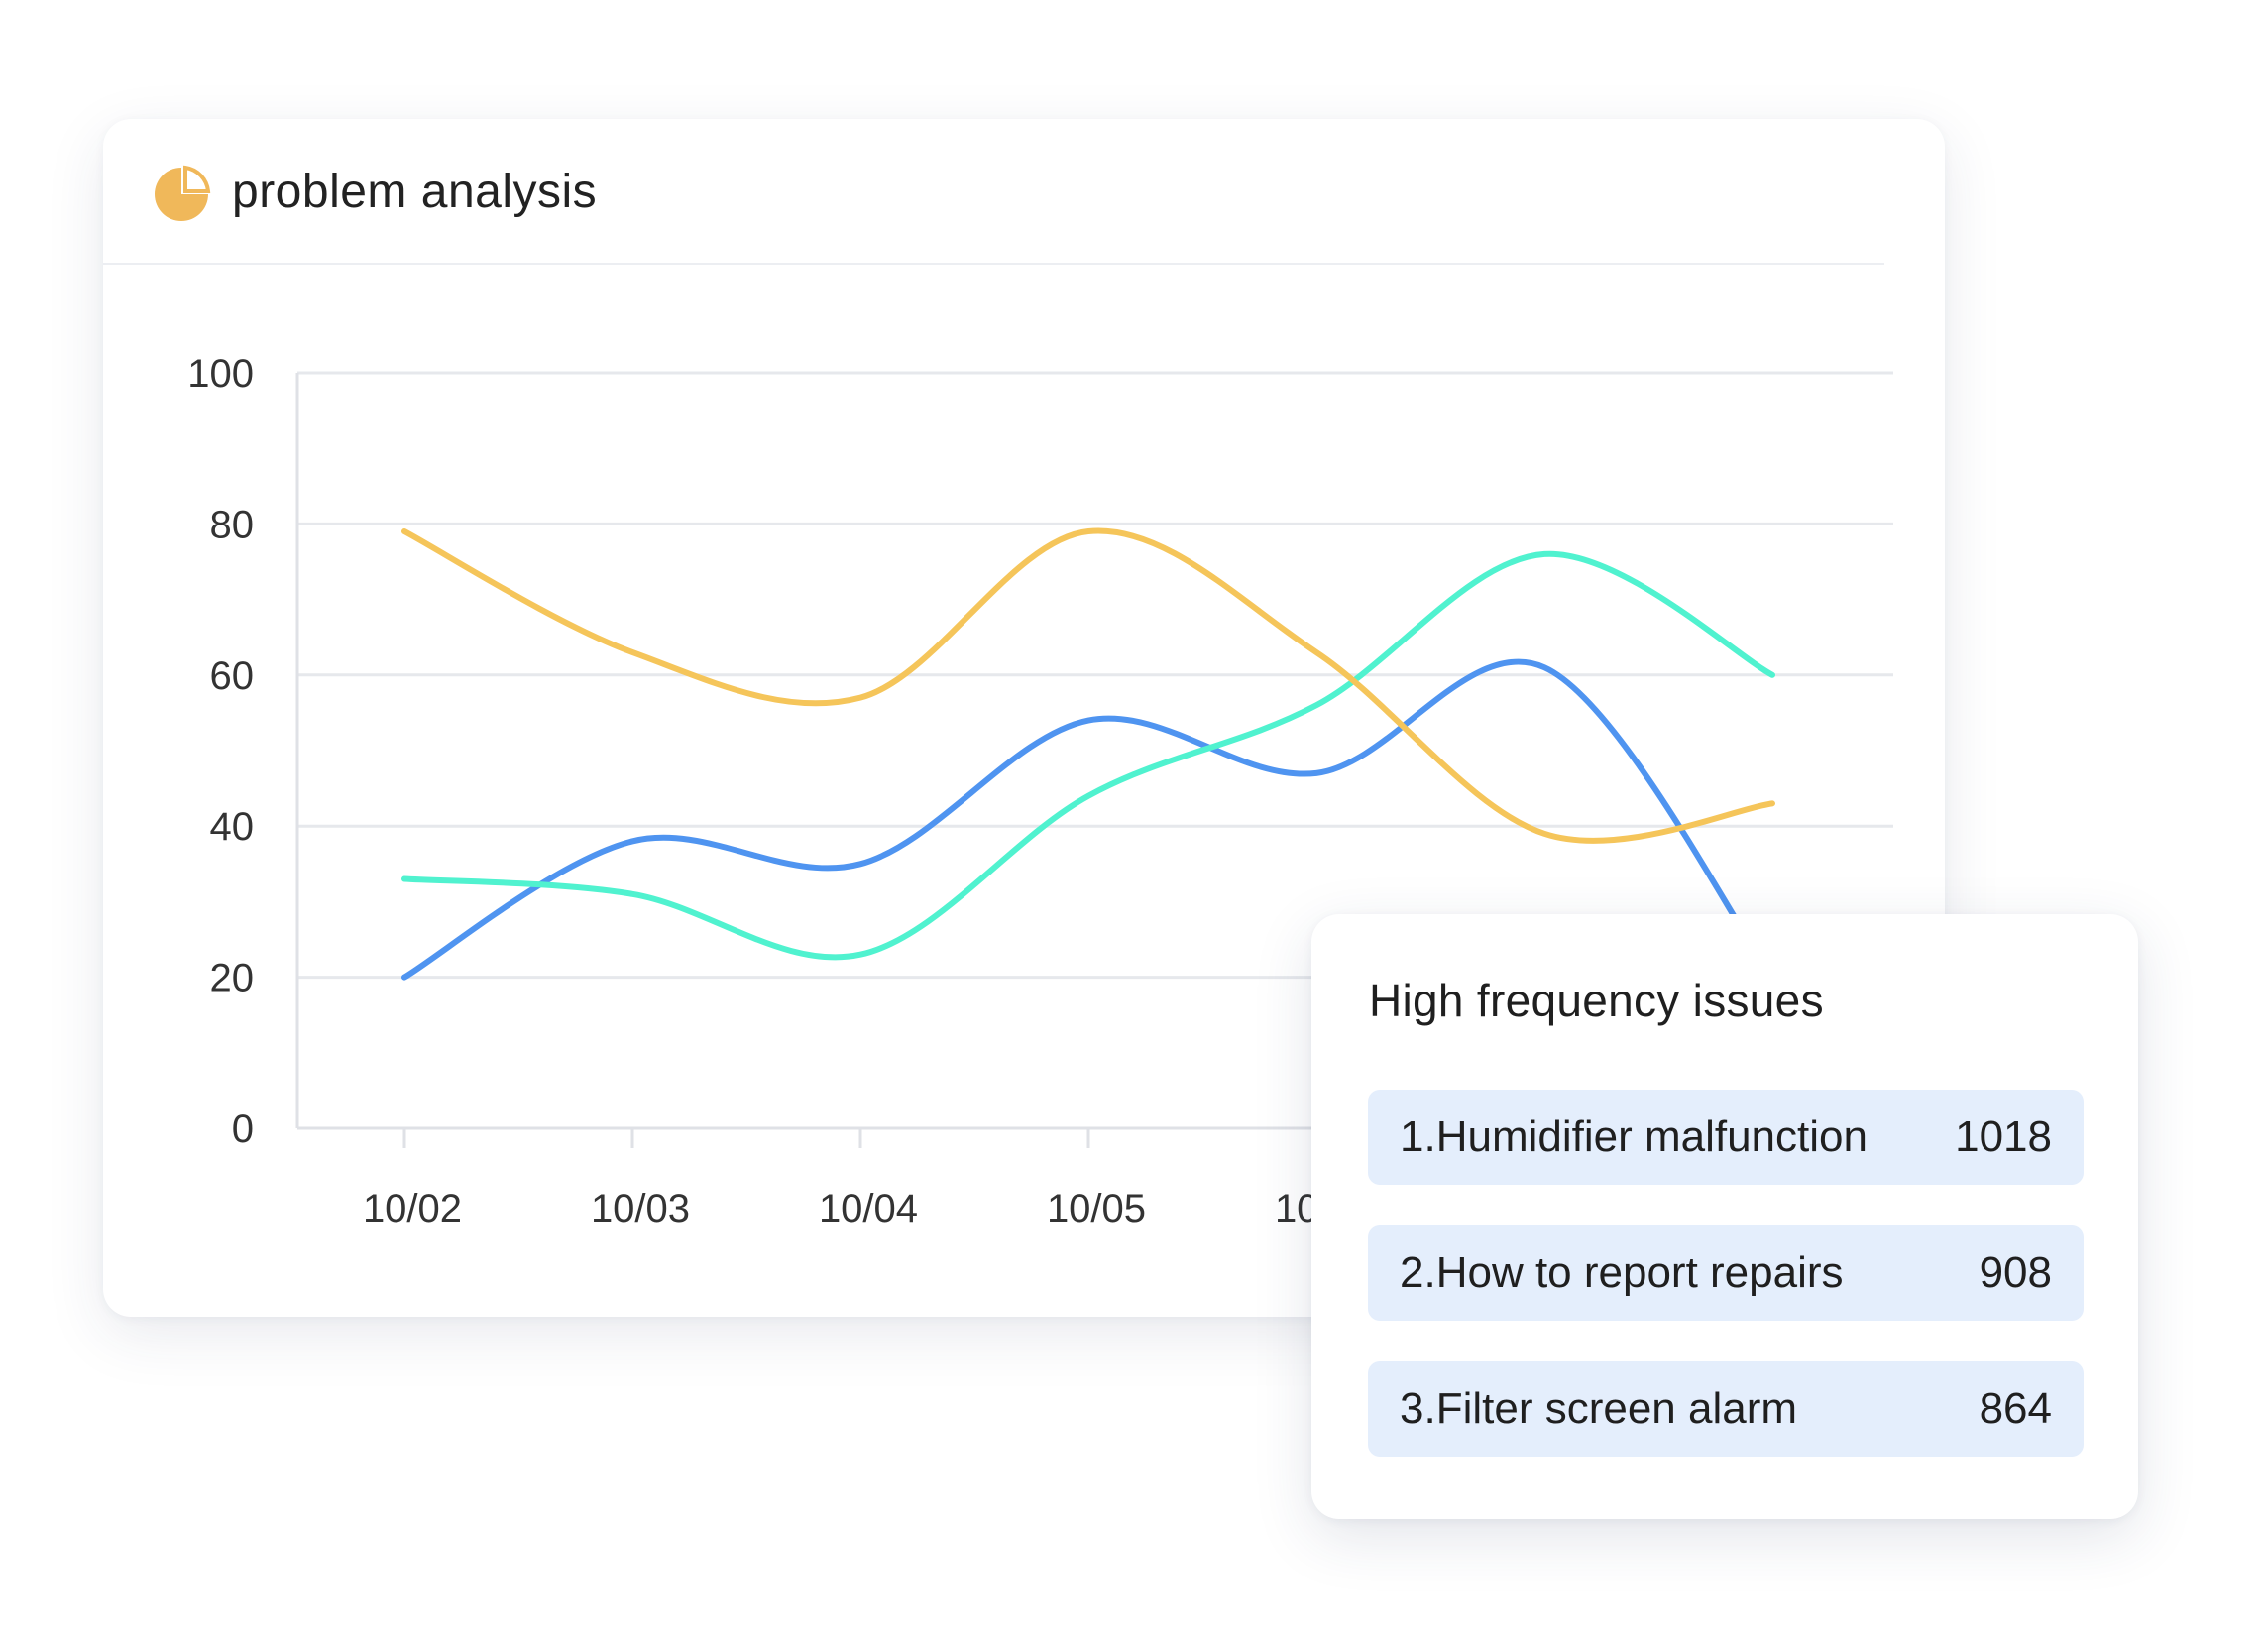 The image size is (2268, 1634). I want to click on issue-count: 1018, so click(2003, 1136).